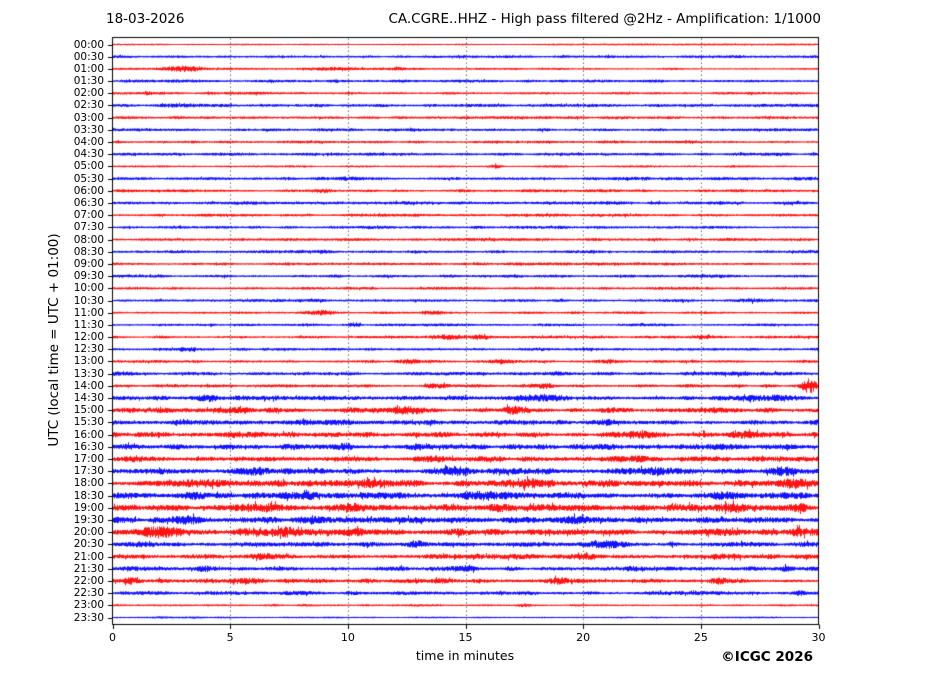 This screenshot has height=696, width=927. What do you see at coordinates (88, 544) in the screenshot?
I see `y-tick-label: 20:30` at bounding box center [88, 544].